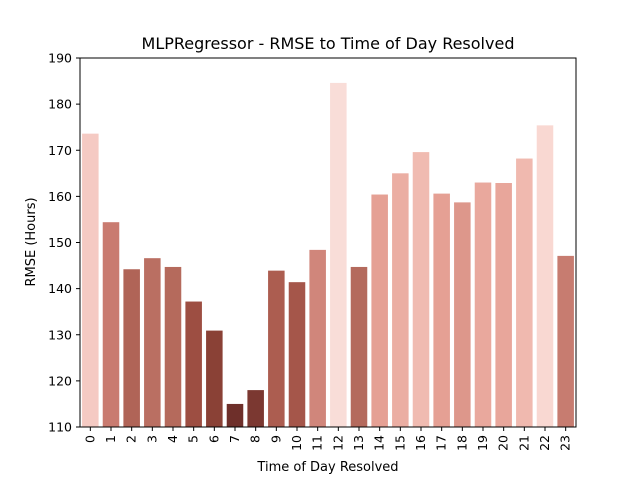 This screenshot has height=480, width=640. Describe the element at coordinates (399, 443) in the screenshot. I see `x-tick-label: 15` at that location.